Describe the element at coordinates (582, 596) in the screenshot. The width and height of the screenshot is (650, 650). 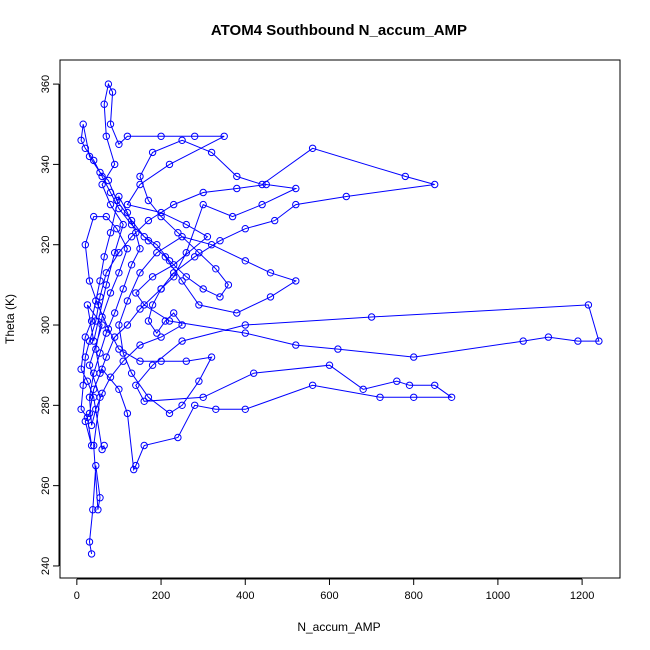
I see `x-tick-label: 1200` at that location.